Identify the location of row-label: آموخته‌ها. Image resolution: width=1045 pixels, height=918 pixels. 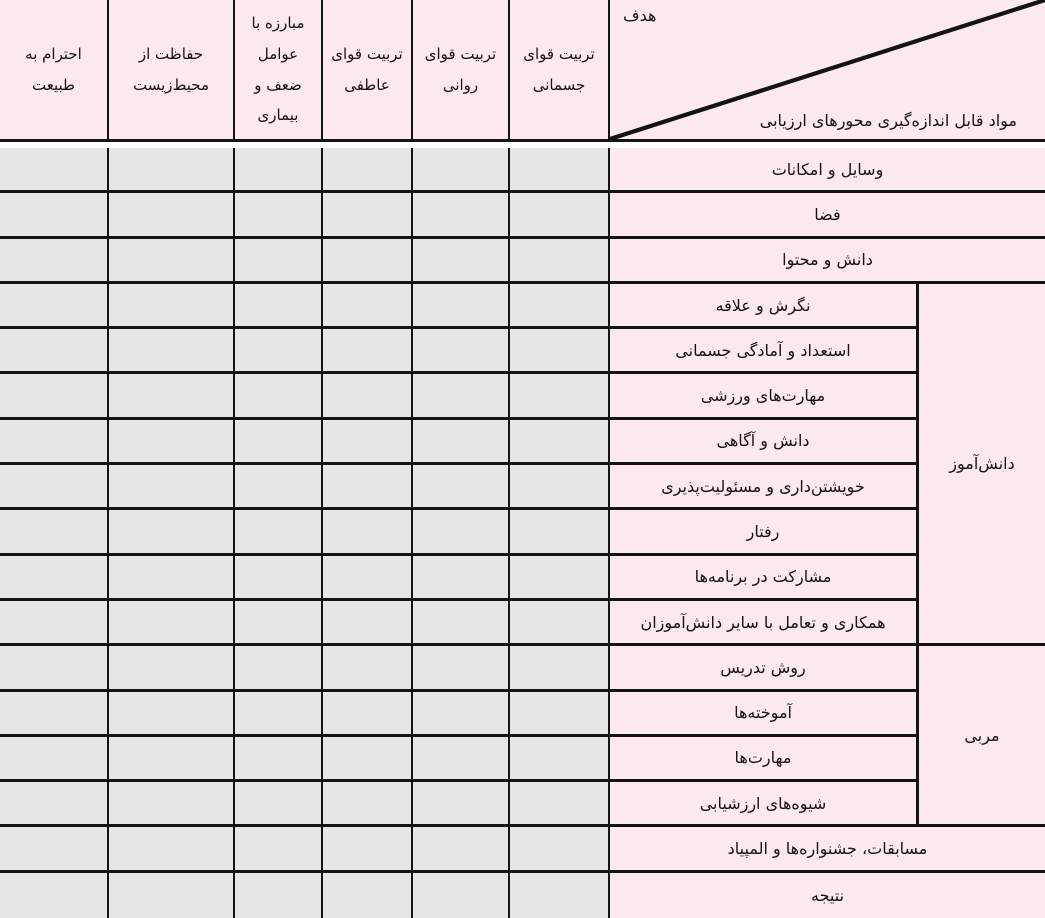
(762, 714).